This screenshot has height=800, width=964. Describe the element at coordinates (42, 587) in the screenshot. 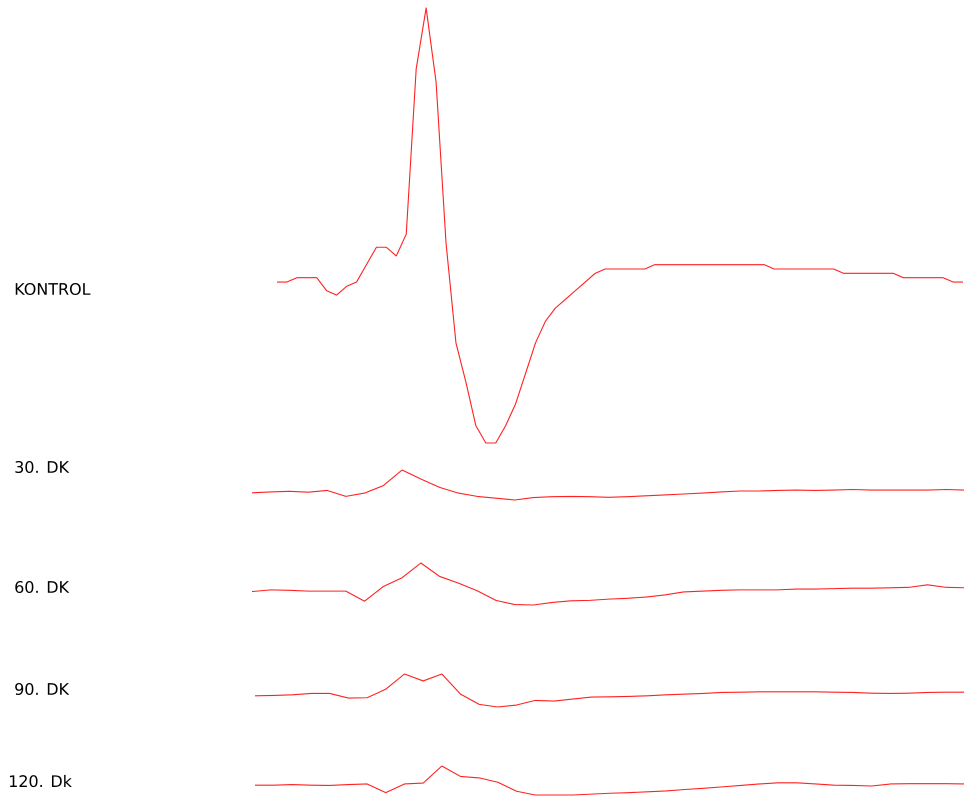

I see `text: 60. DK` at that location.